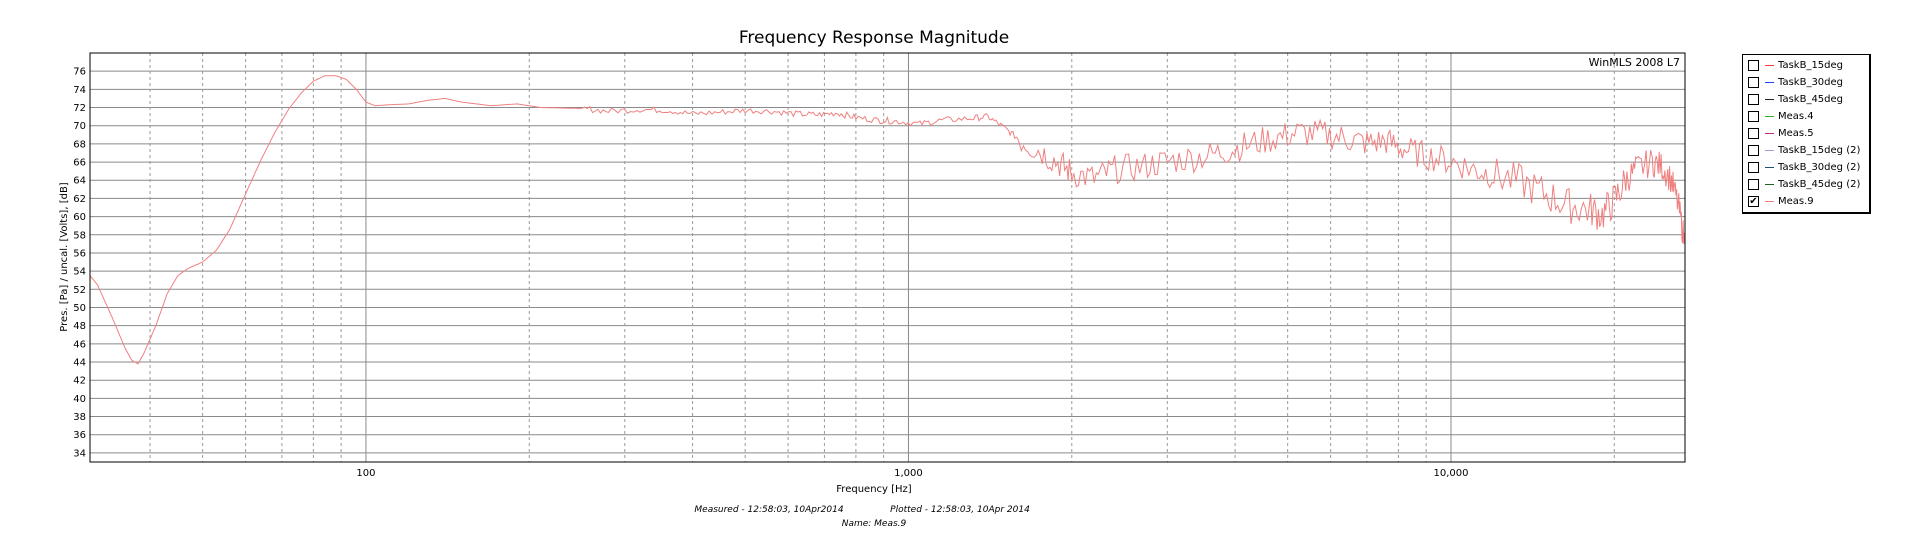 Image resolution: width=1912 pixels, height=550 pixels. I want to click on y-tick-label: 66, so click(79, 163).